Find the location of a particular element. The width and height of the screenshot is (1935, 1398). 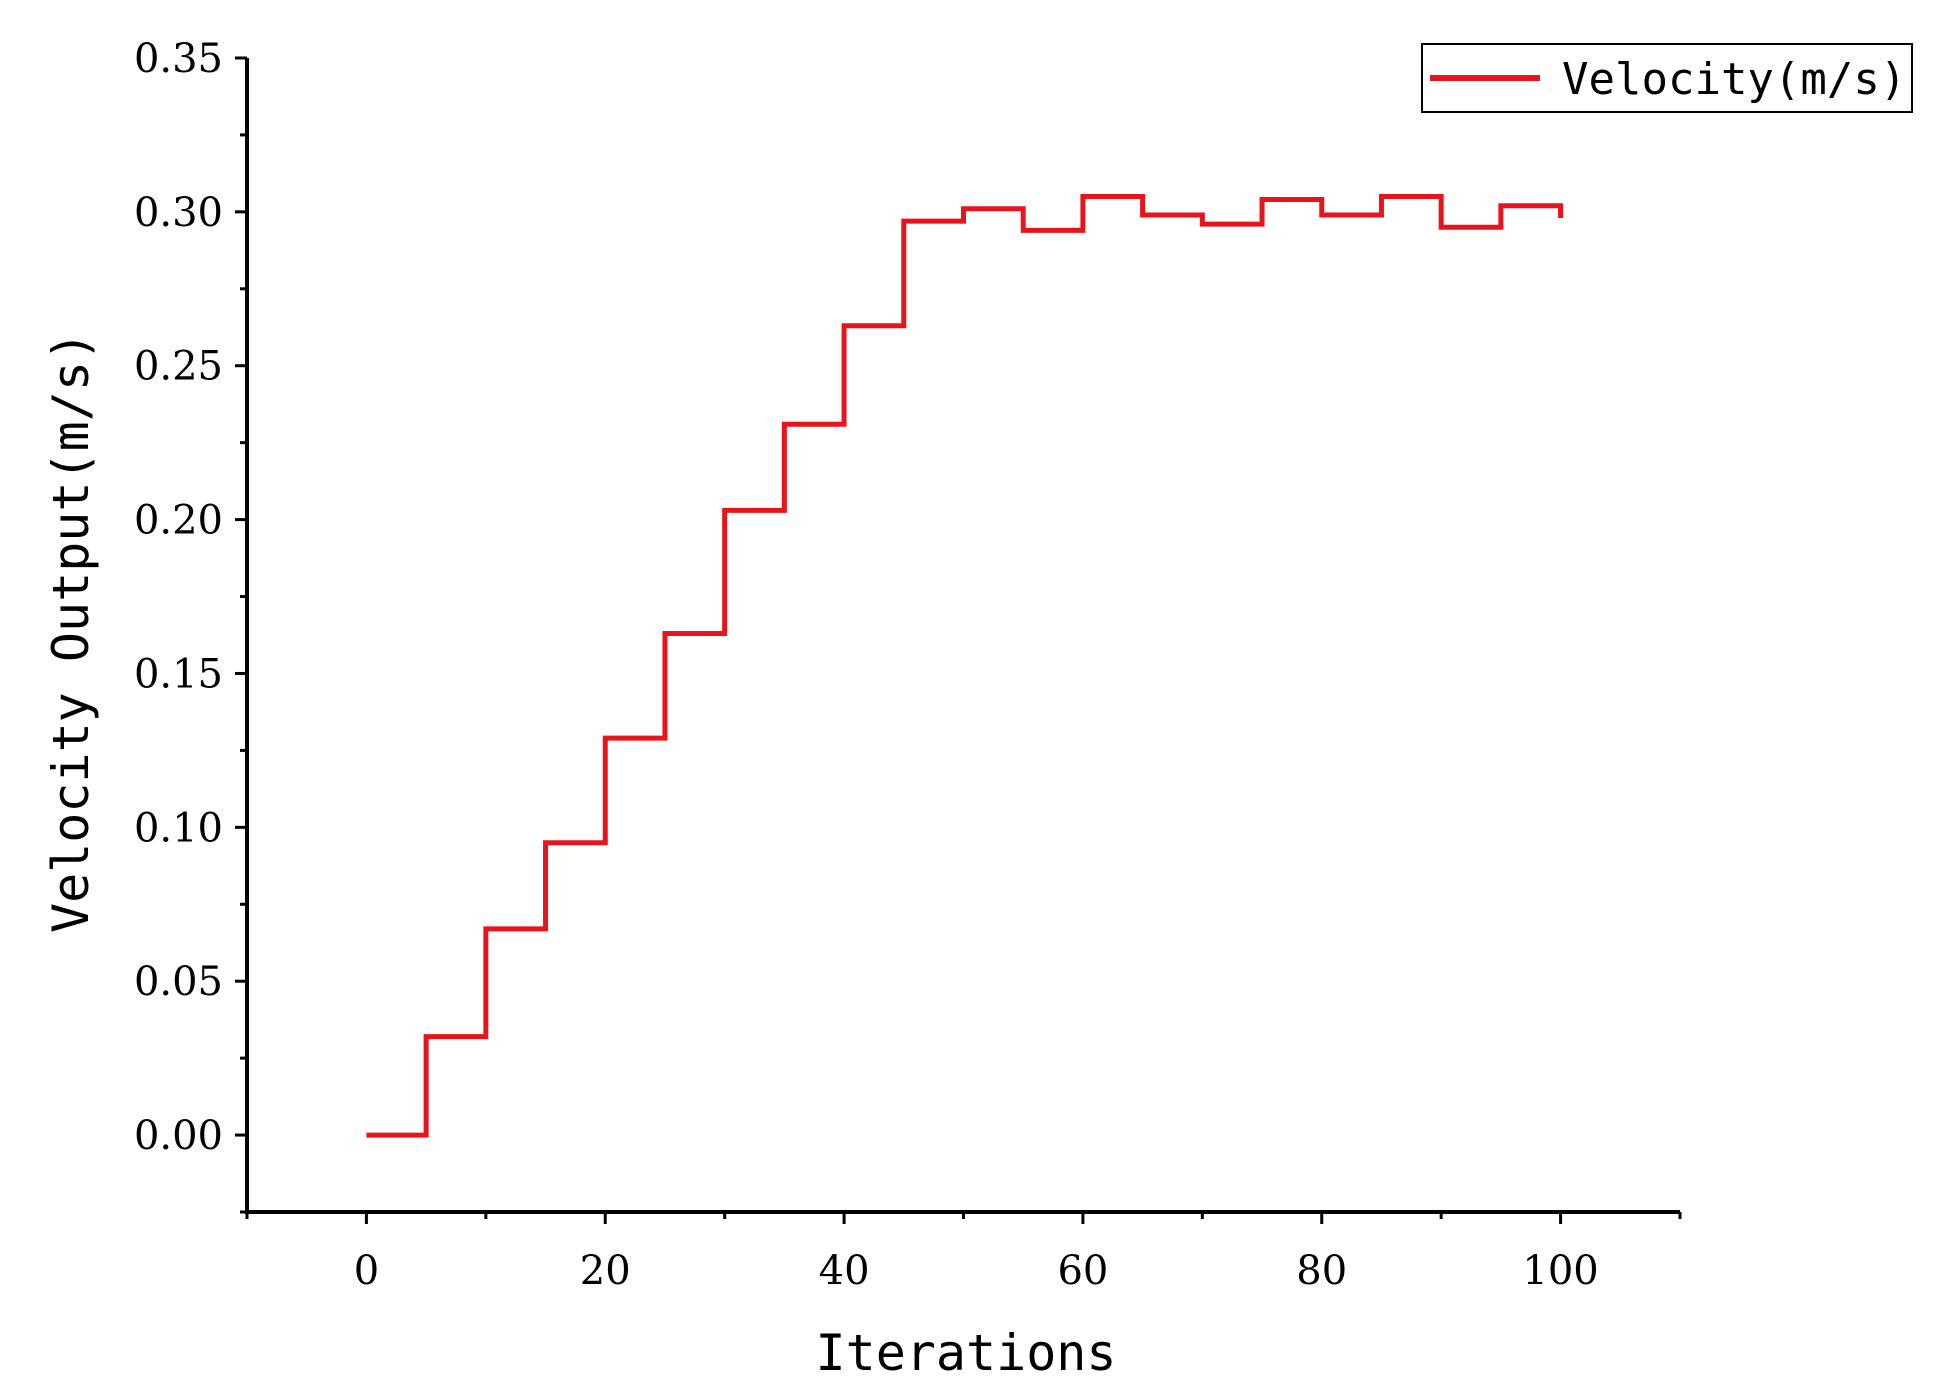

x-tick-label: 80 is located at coordinates (1321, 1271).